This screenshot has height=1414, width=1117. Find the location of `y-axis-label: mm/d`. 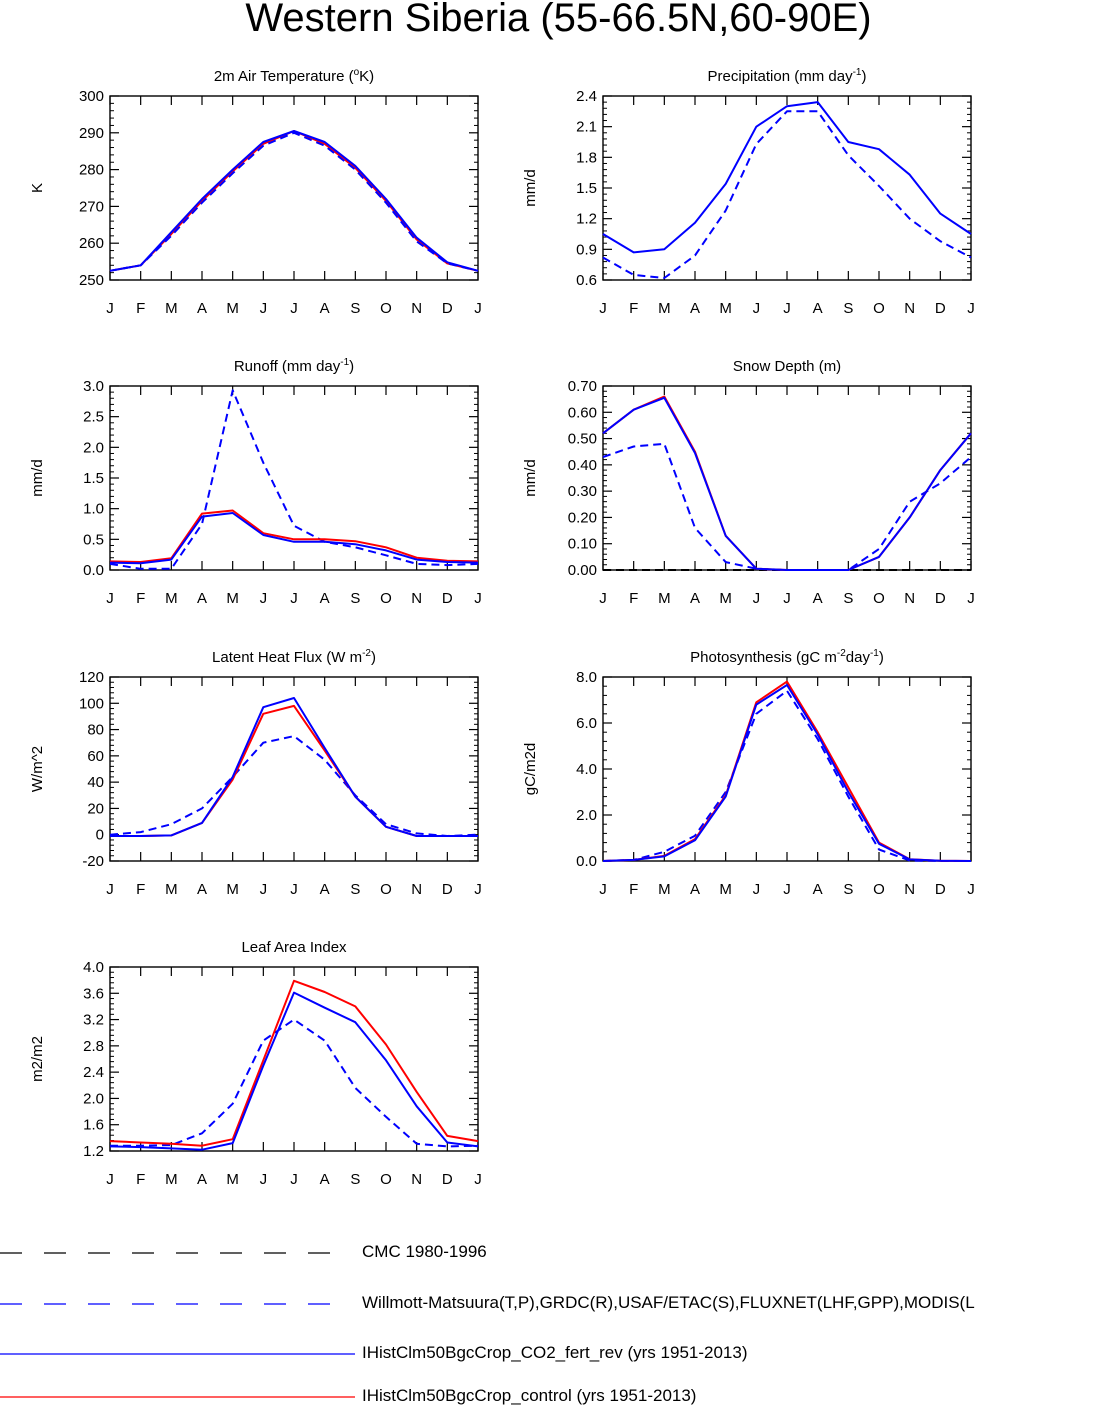

y-axis-label: mm/d is located at coordinates (530, 188).